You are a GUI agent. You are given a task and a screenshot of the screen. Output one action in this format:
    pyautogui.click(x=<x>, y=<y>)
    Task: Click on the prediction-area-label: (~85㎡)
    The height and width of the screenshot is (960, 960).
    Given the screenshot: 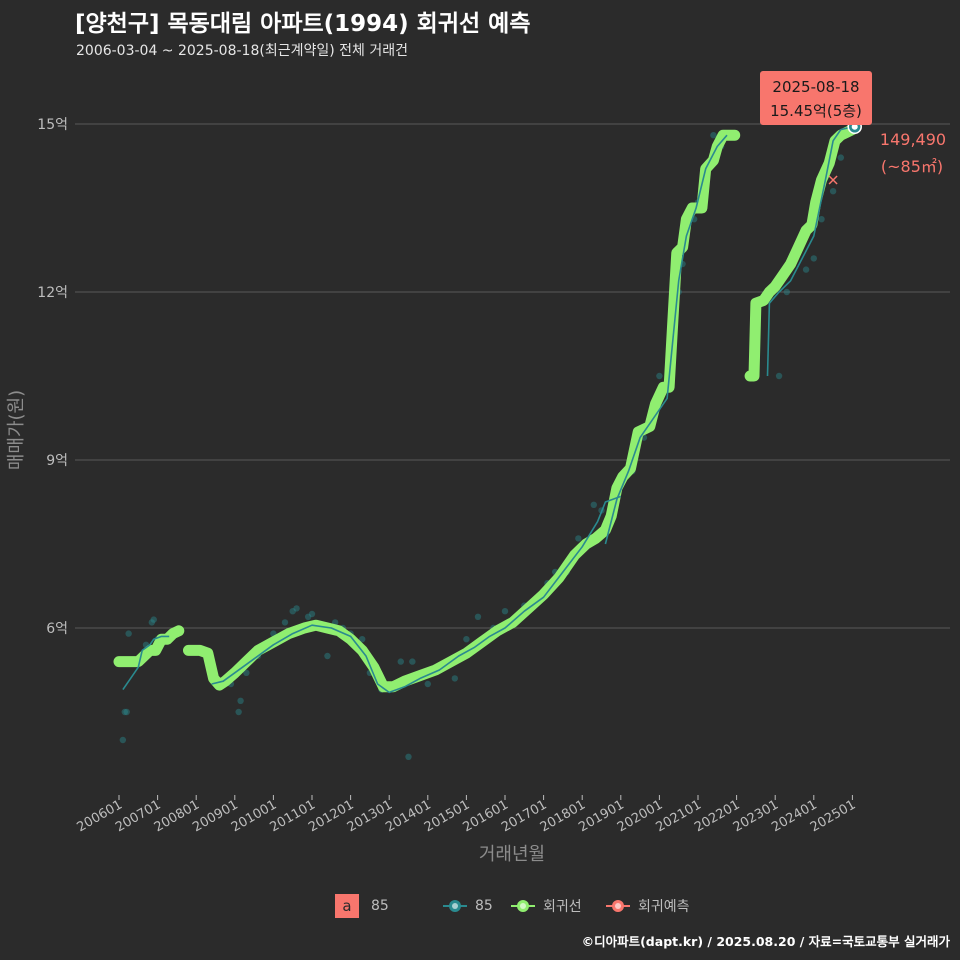 What is the action you would take?
    pyautogui.click(x=912, y=166)
    